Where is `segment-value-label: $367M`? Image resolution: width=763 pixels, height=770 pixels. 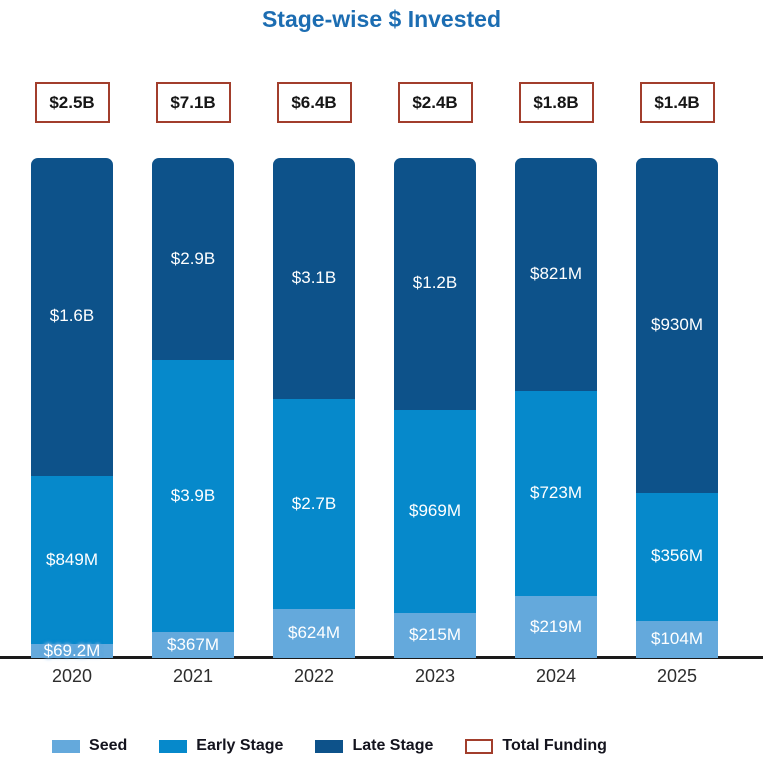
segment-value-label: $367M is located at coordinates (193, 644).